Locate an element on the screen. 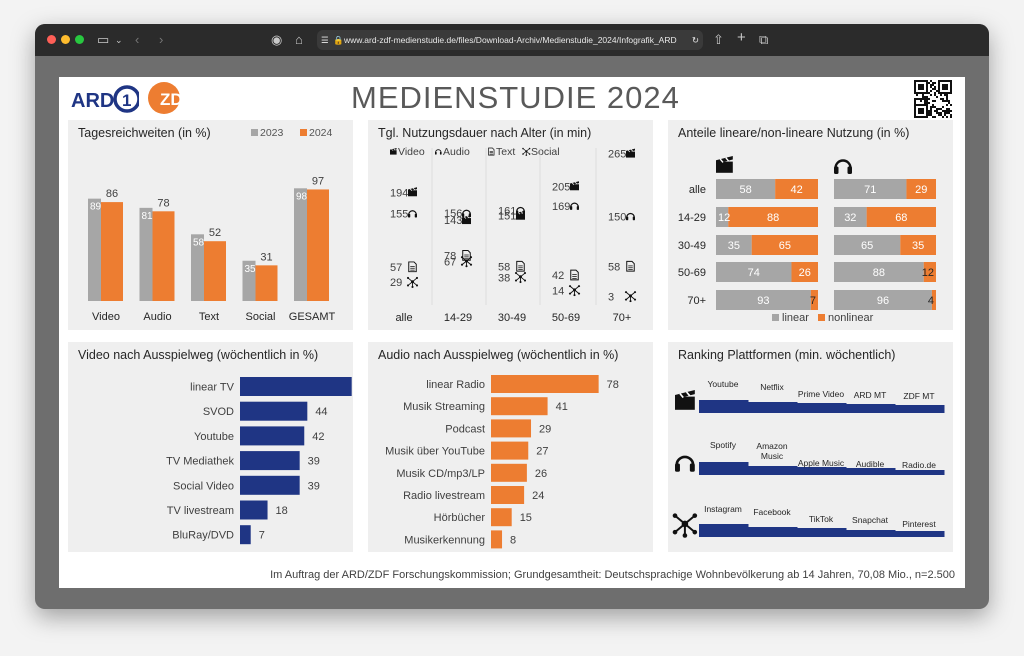 This screenshot has height=656, width=1024. audio-channel-label: Musik Streaming is located at coordinates (444, 407).